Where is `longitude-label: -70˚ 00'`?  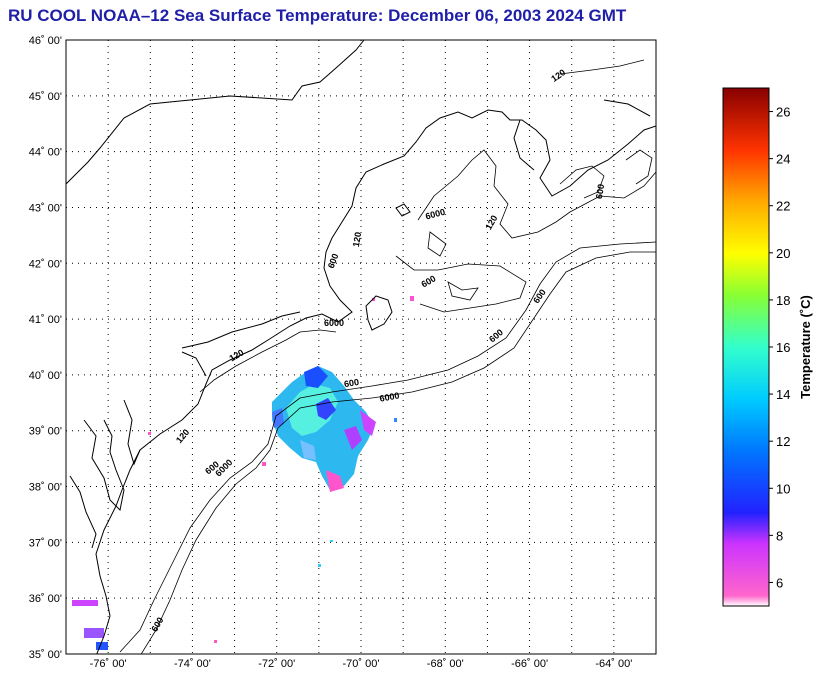
longitude-label: -70˚ 00' is located at coordinates (361, 664).